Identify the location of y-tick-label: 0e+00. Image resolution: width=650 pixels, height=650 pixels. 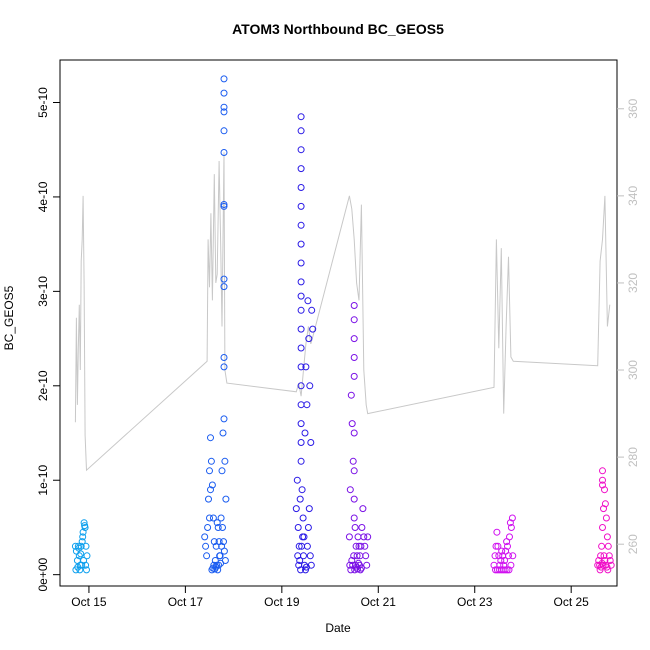
(43, 574).